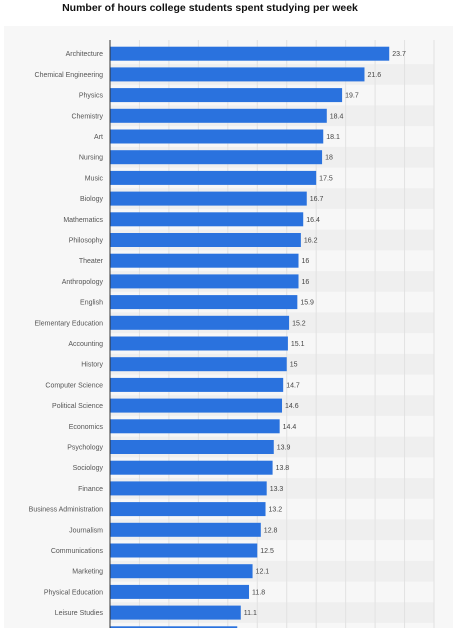 This screenshot has height=628, width=455. Describe the element at coordinates (91, 303) in the screenshot. I see `category-label: English` at that location.